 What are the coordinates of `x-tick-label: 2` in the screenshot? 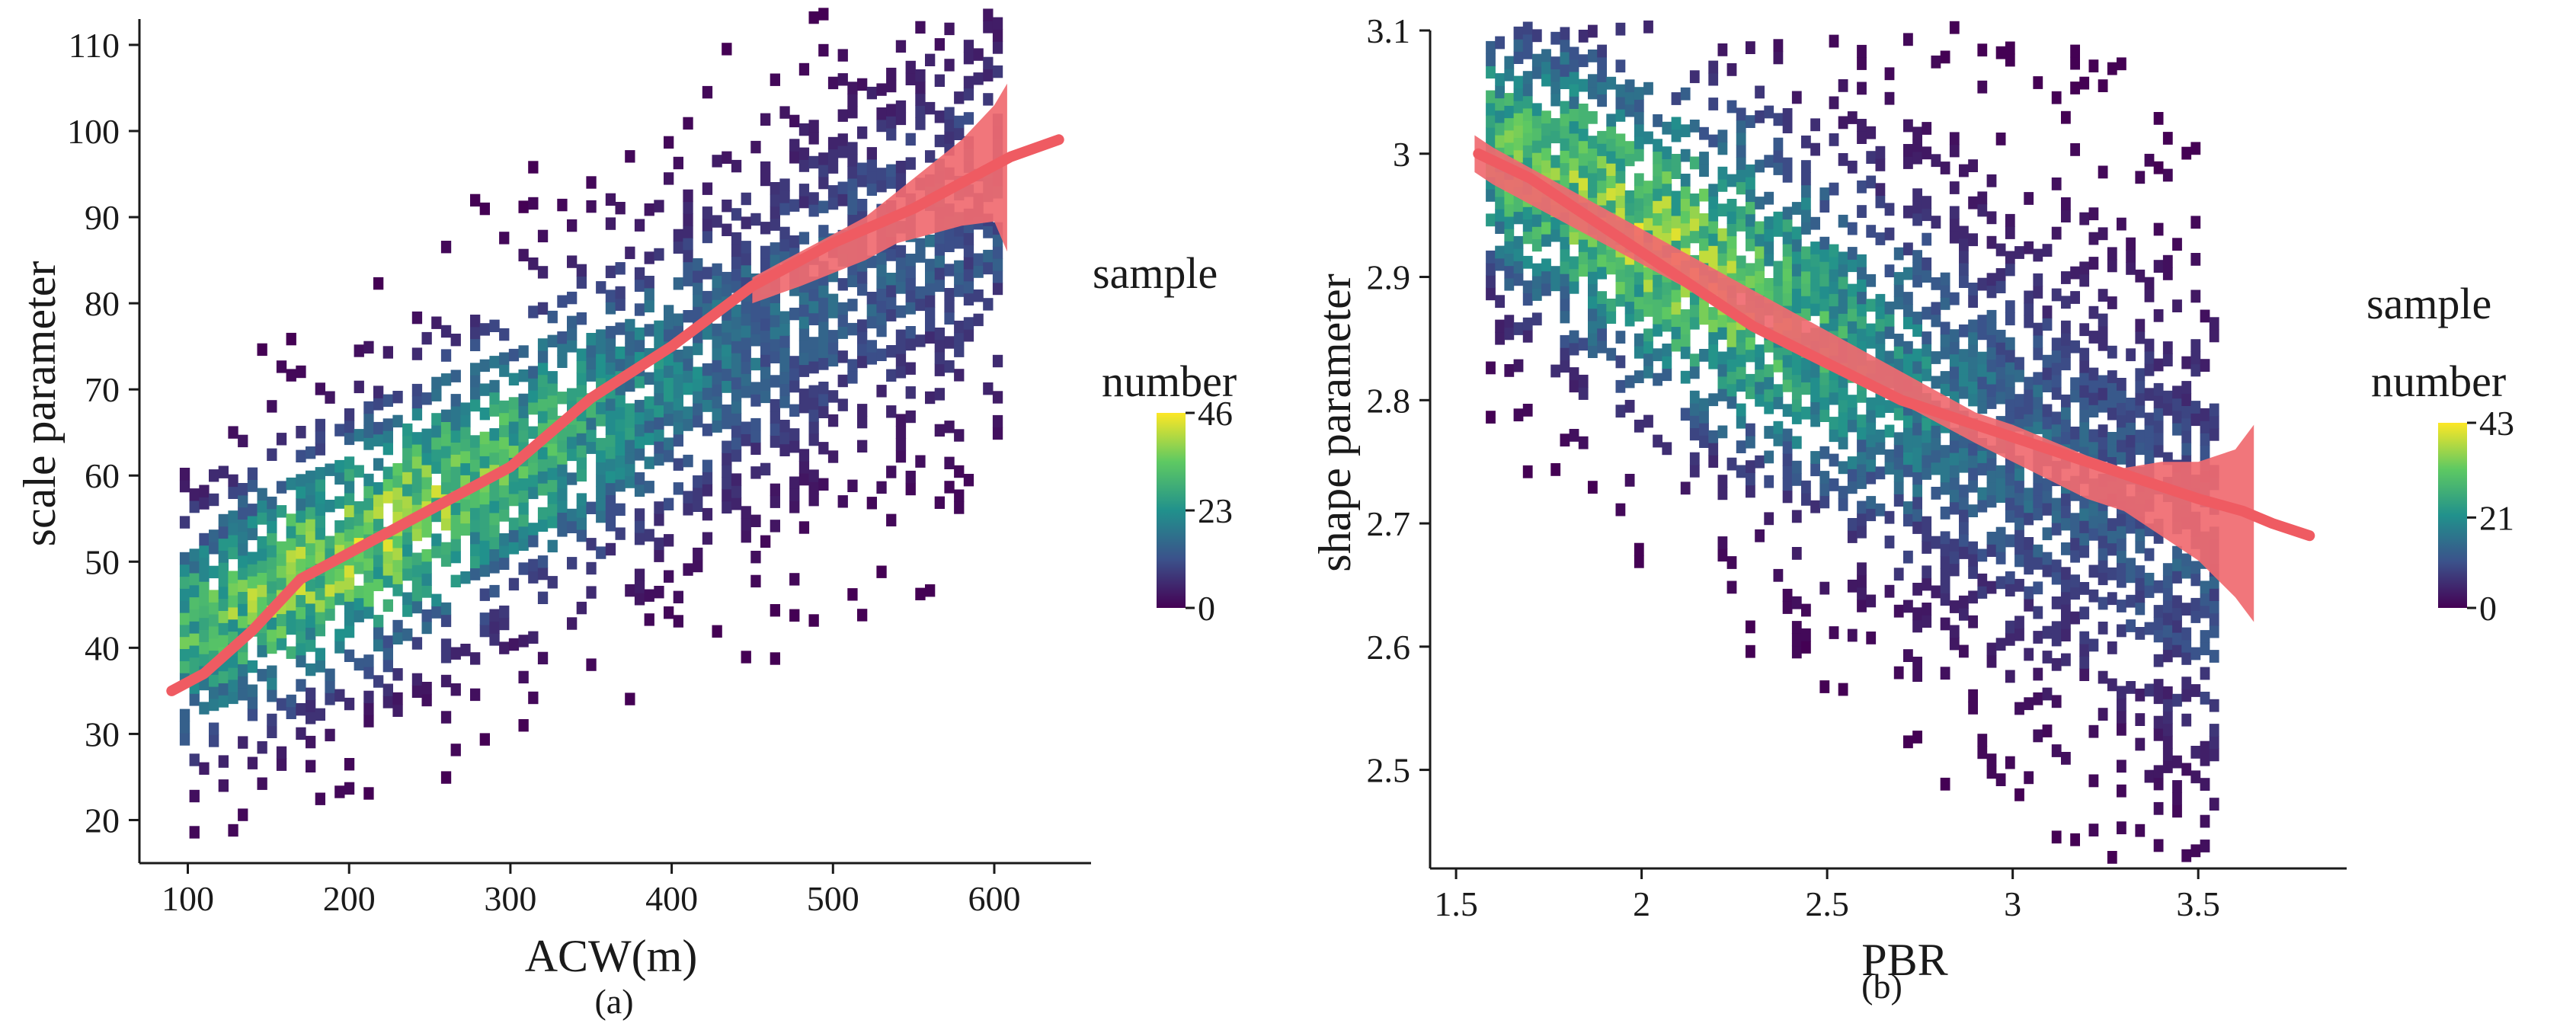 It's located at (1641, 903).